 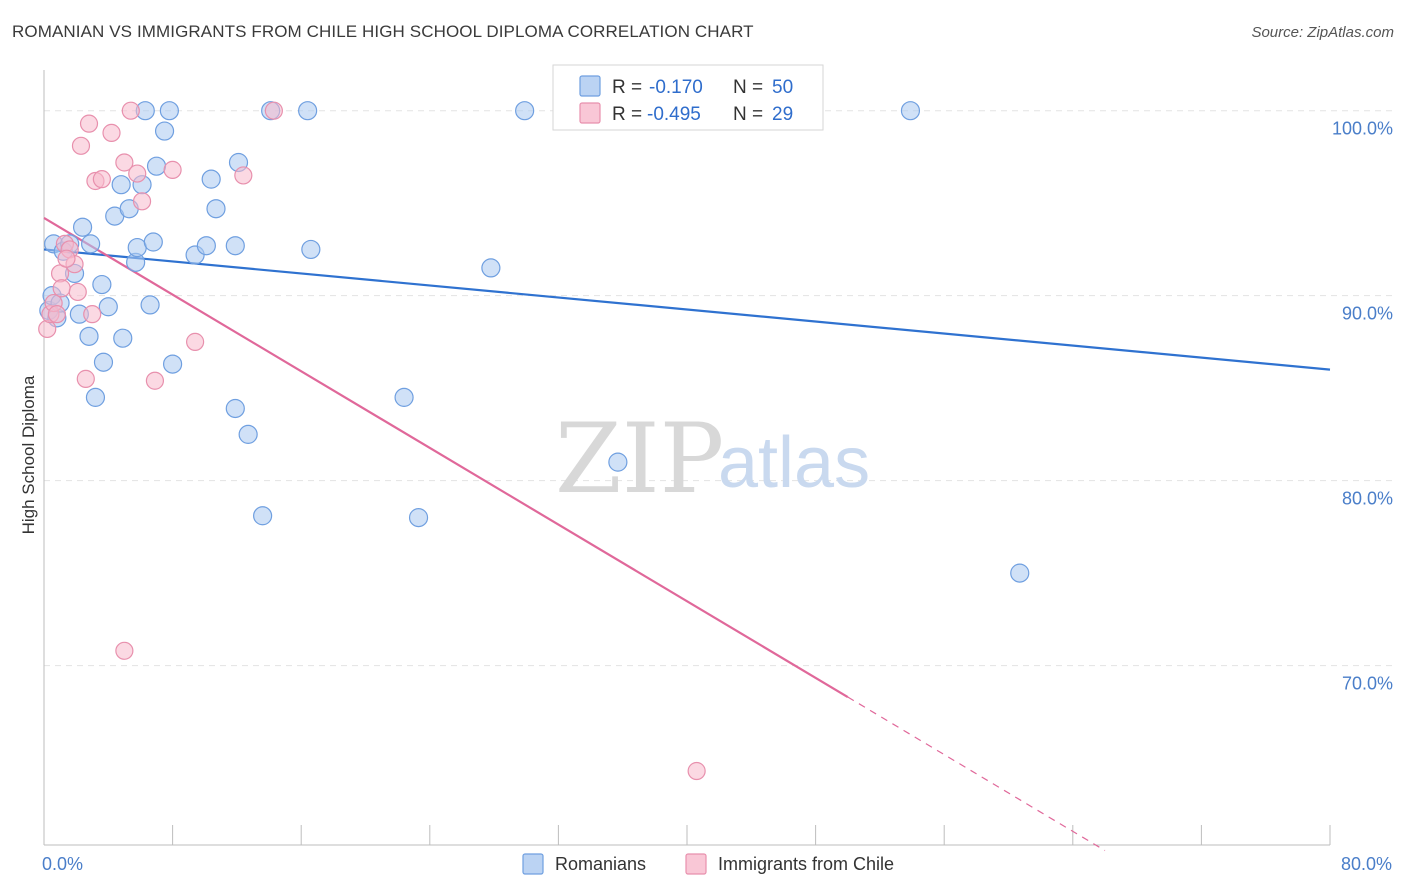 What do you see at coordinates (590, 86) in the screenshot?
I see `legend-swatch-romanians` at bounding box center [590, 86].